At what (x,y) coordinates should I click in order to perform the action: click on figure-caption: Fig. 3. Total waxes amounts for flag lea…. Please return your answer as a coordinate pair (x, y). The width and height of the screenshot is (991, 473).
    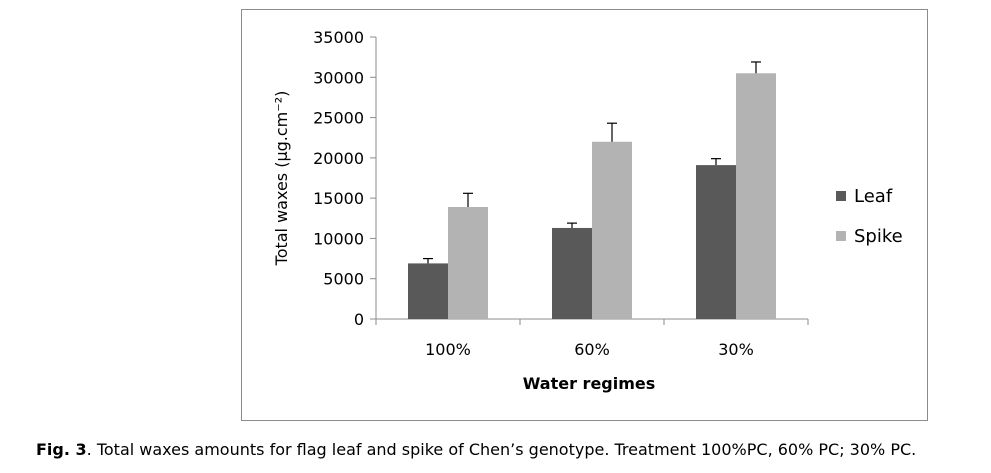
    Looking at the image, I should click on (511, 449).